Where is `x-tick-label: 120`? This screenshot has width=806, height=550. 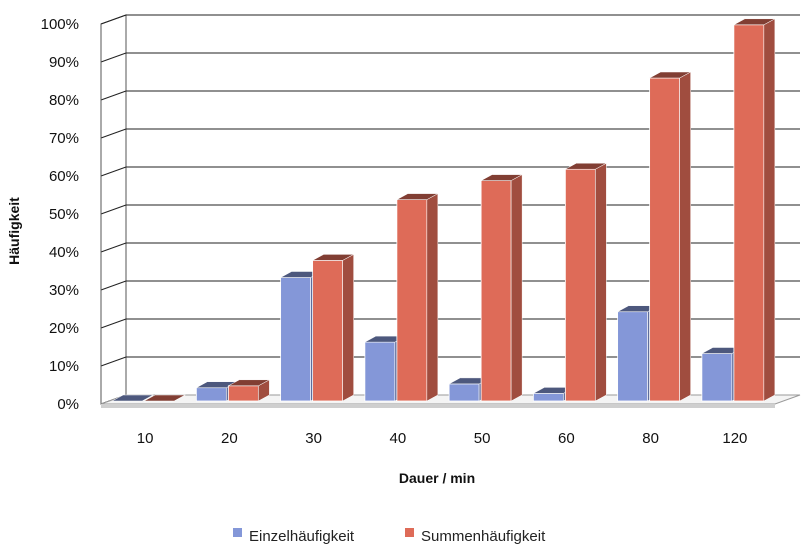 x-tick-label: 120 is located at coordinates (734, 438).